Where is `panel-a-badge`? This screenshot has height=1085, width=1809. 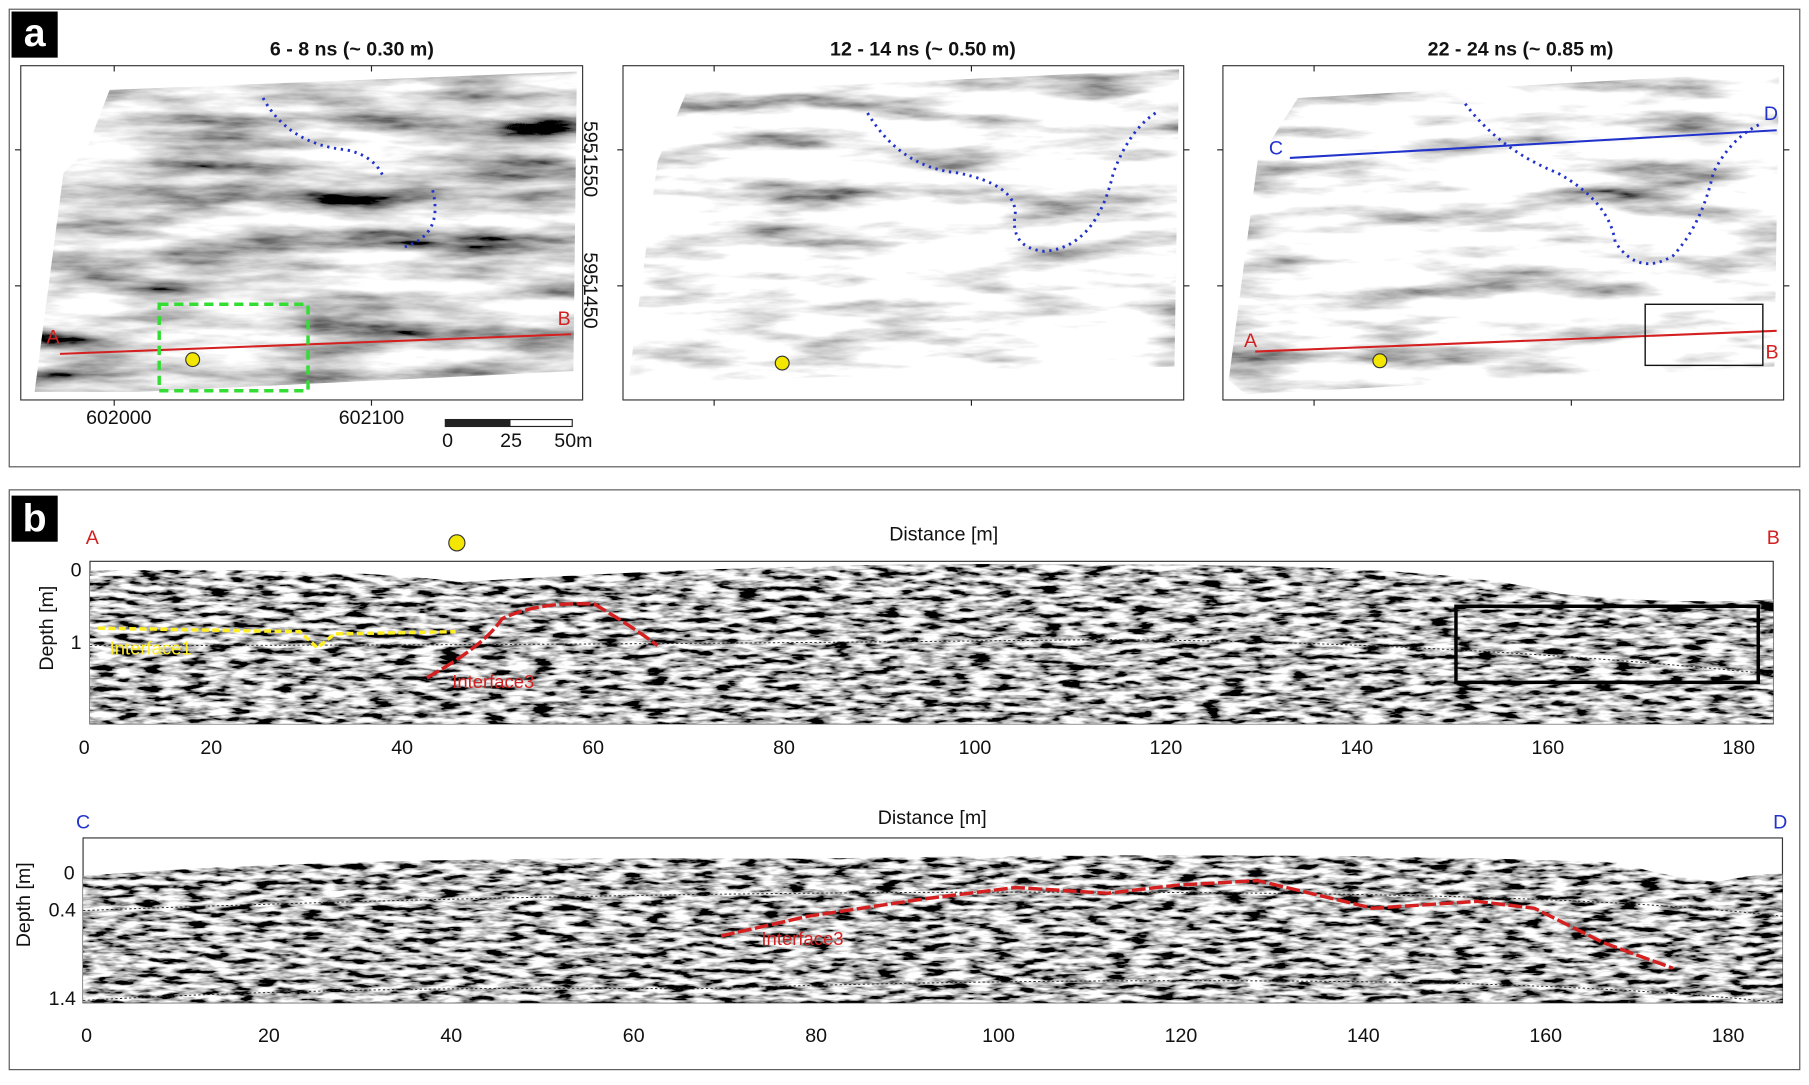 panel-a-badge is located at coordinates (34, 34).